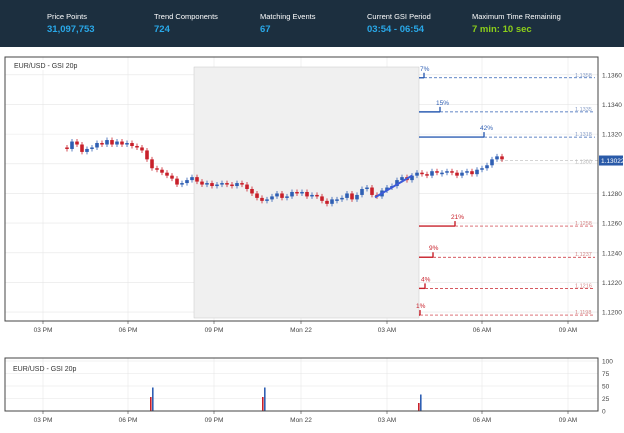 Image resolution: width=624 pixels, height=433 pixels. Describe the element at coordinates (214, 420) in the screenshot. I see `x-tick-label: 09 PM` at that location.